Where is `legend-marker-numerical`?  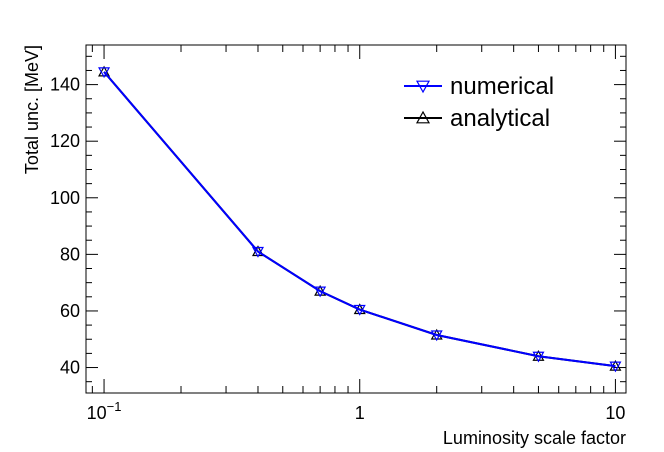
legend-marker-numerical is located at coordinates (423, 87).